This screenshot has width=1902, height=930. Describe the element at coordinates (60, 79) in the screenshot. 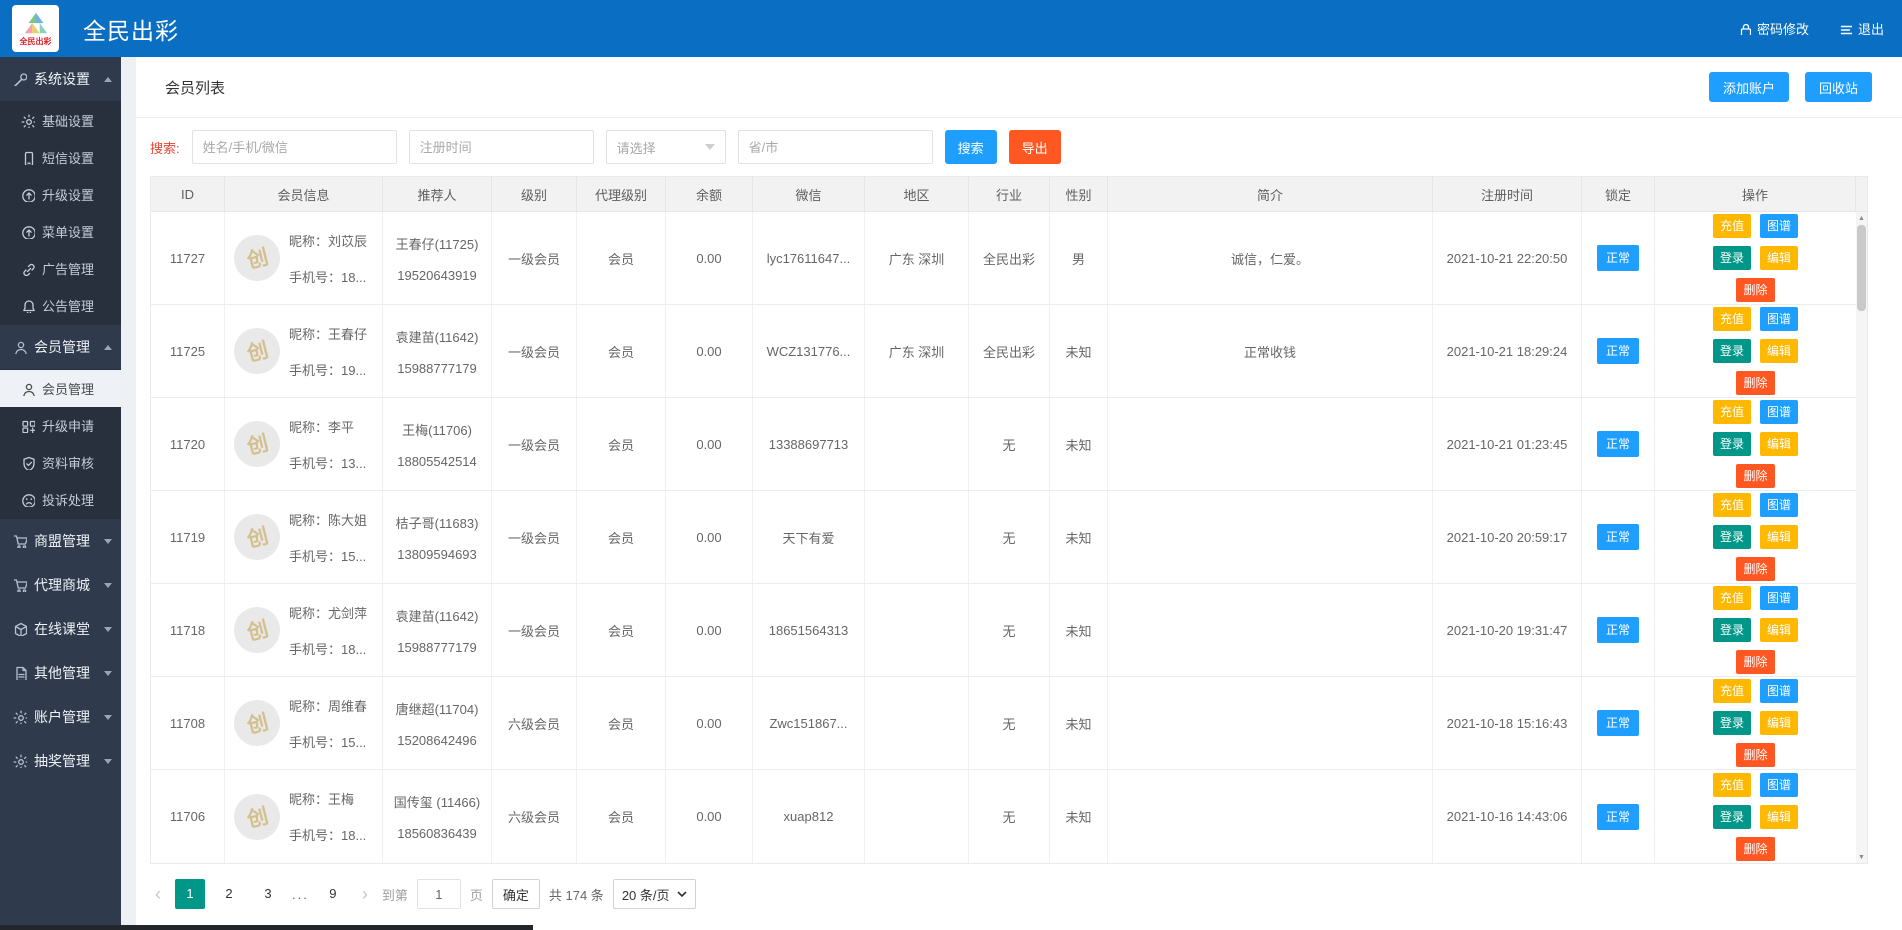

I see `sidebar-group-system-settings: 系统设置` at that location.